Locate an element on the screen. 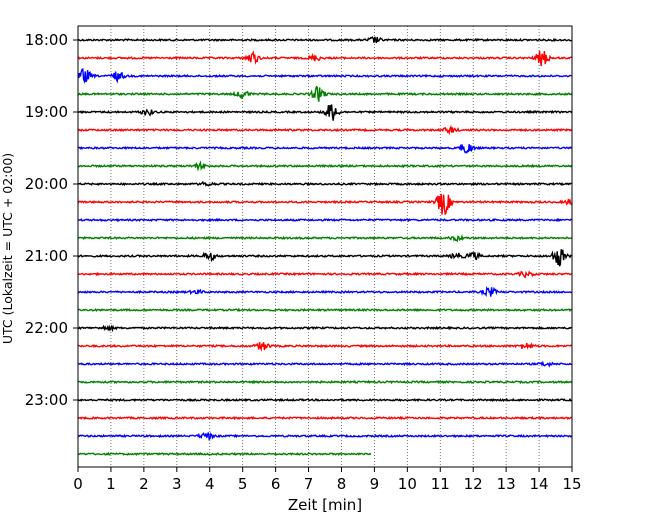  x-tick-label: 14 is located at coordinates (539, 484).